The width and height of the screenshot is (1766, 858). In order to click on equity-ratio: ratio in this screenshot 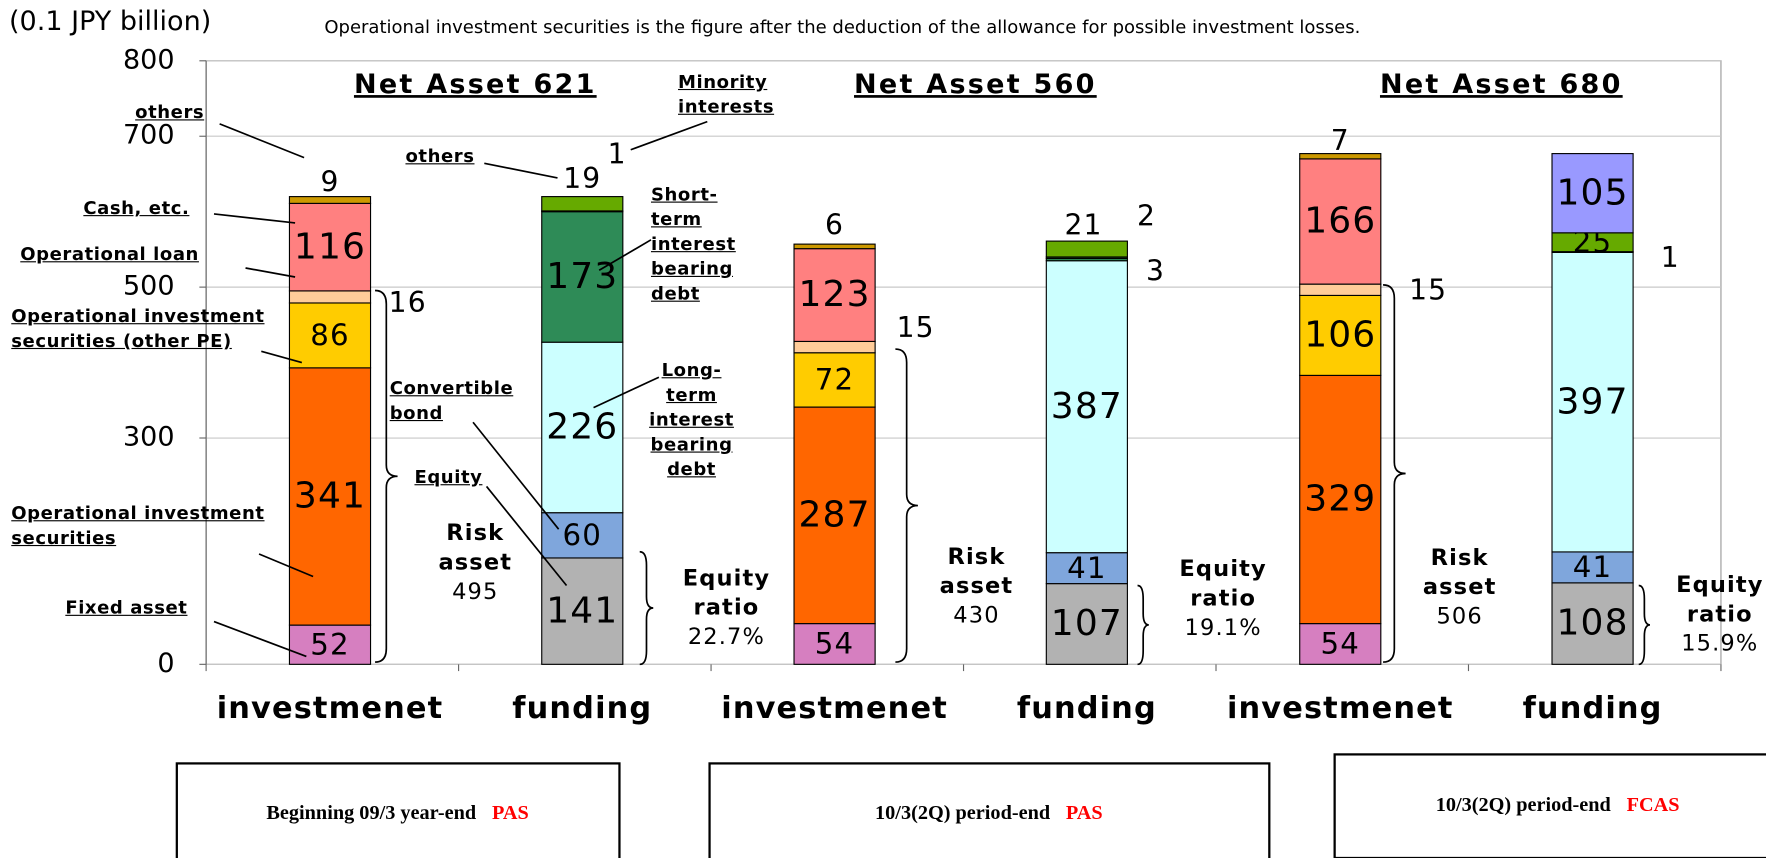, I will do `click(1720, 614)`.